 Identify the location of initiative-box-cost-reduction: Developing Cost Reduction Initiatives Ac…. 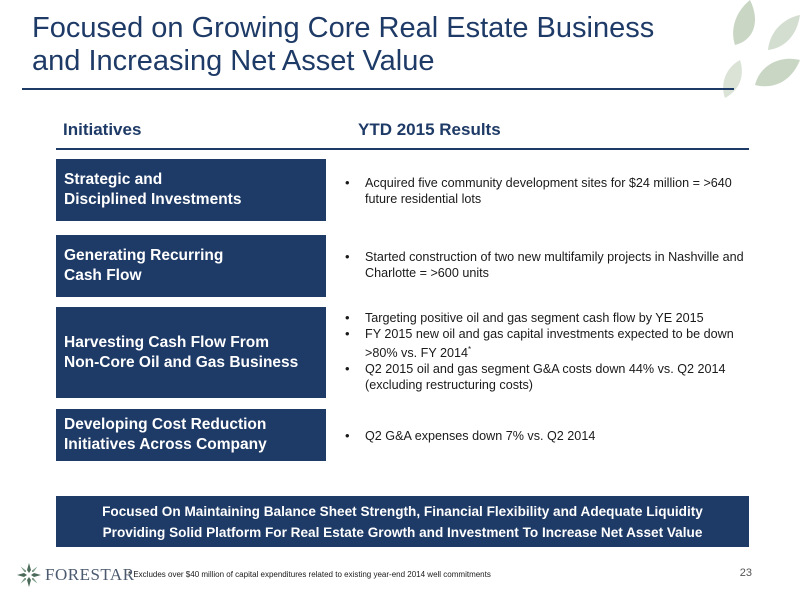
(191, 435).